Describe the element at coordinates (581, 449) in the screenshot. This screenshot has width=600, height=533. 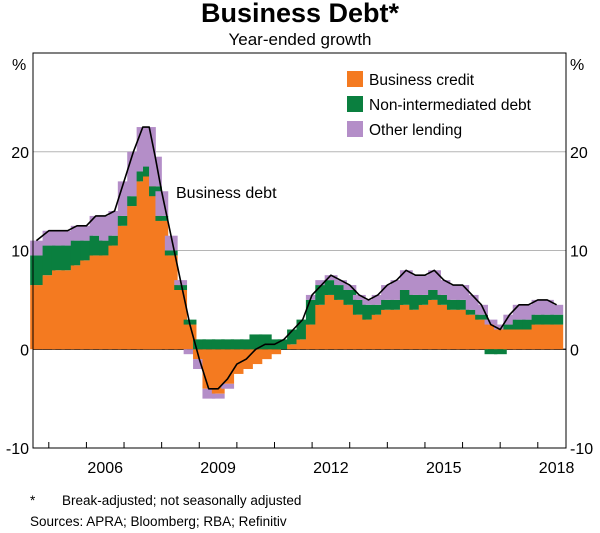
I see `y-tick-label-right: -10` at that location.